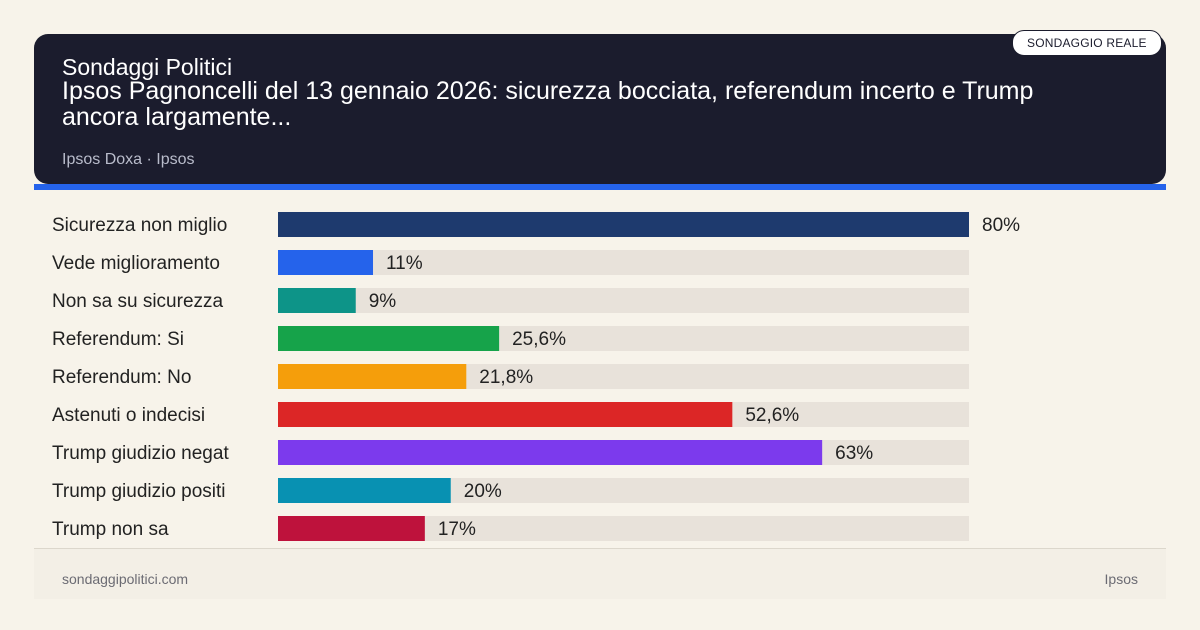 The height and width of the screenshot is (630, 1200). Describe the element at coordinates (506, 377) in the screenshot. I see `value-label: 21,8%` at that location.